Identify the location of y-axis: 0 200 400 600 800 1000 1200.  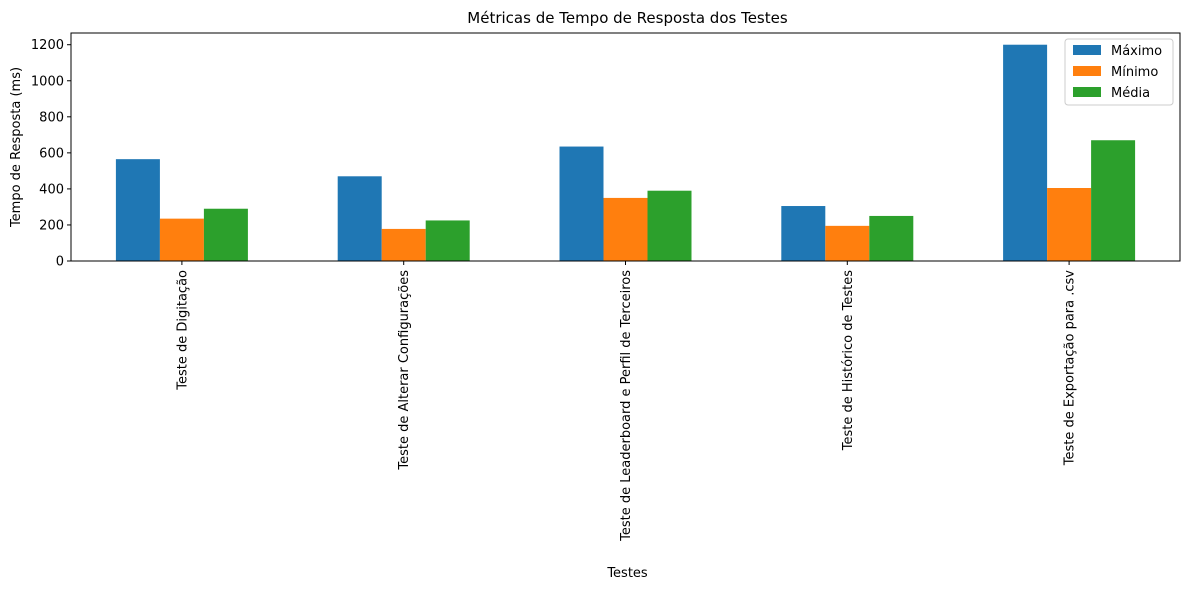
(51, 154).